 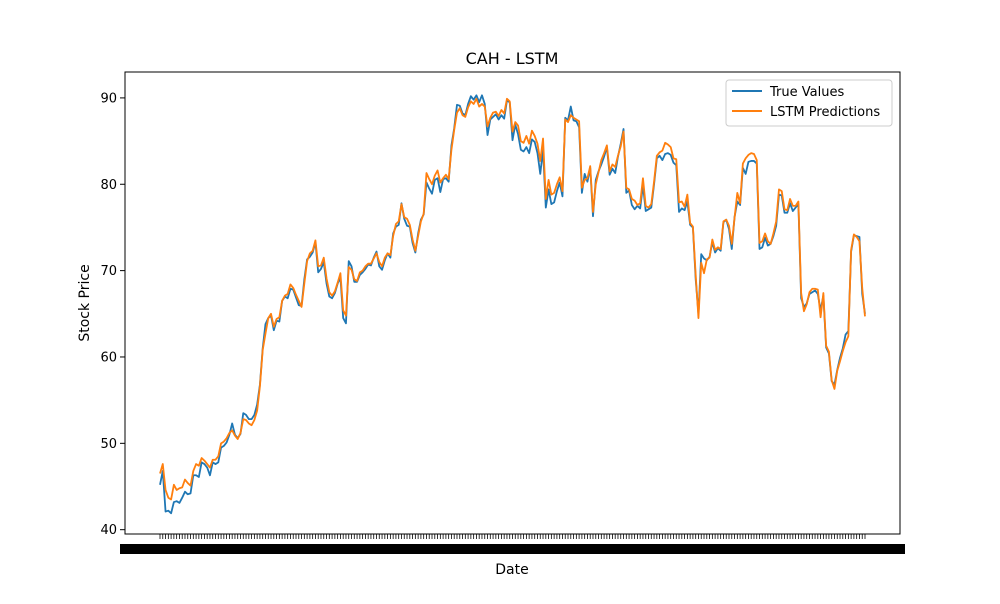 I want to click on y-tick-label: 50, so click(x=108, y=444).